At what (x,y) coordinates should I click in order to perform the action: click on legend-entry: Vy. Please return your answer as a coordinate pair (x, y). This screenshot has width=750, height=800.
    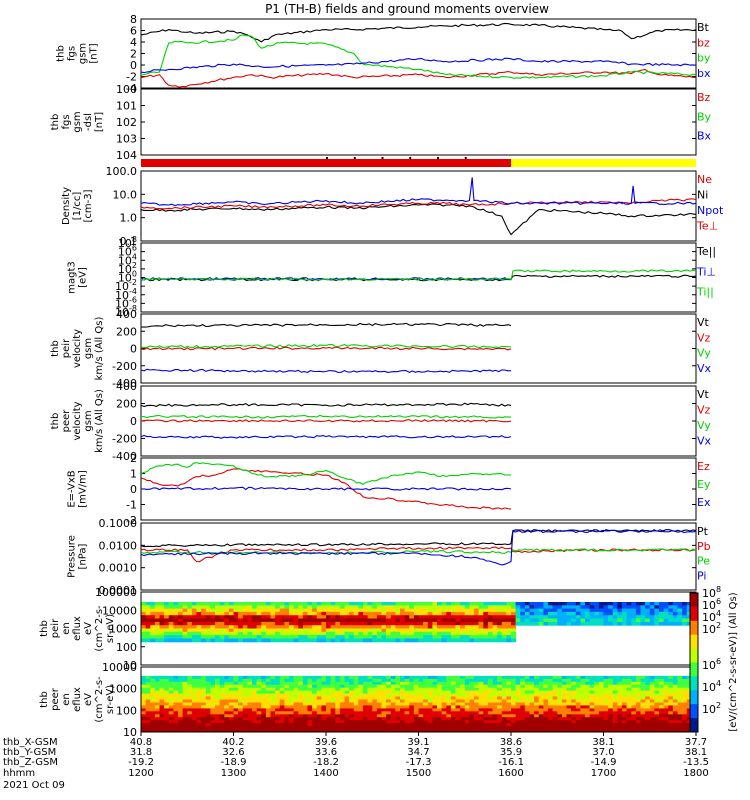
    Looking at the image, I should click on (704, 353).